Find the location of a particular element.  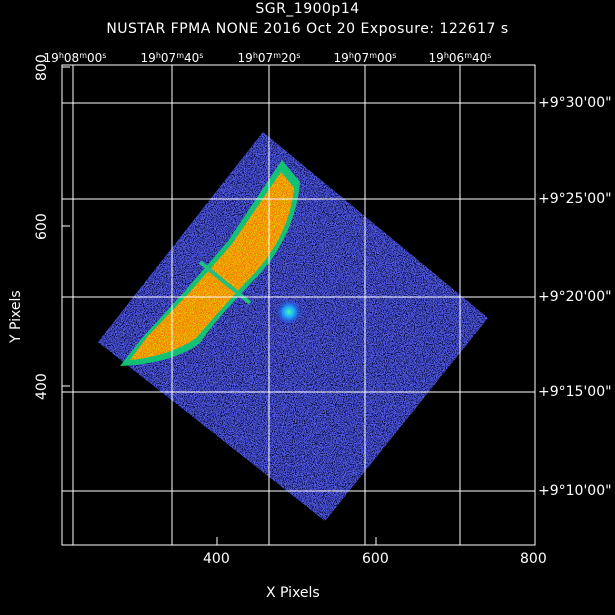

y-tick-600: 600 is located at coordinates (42, 226).